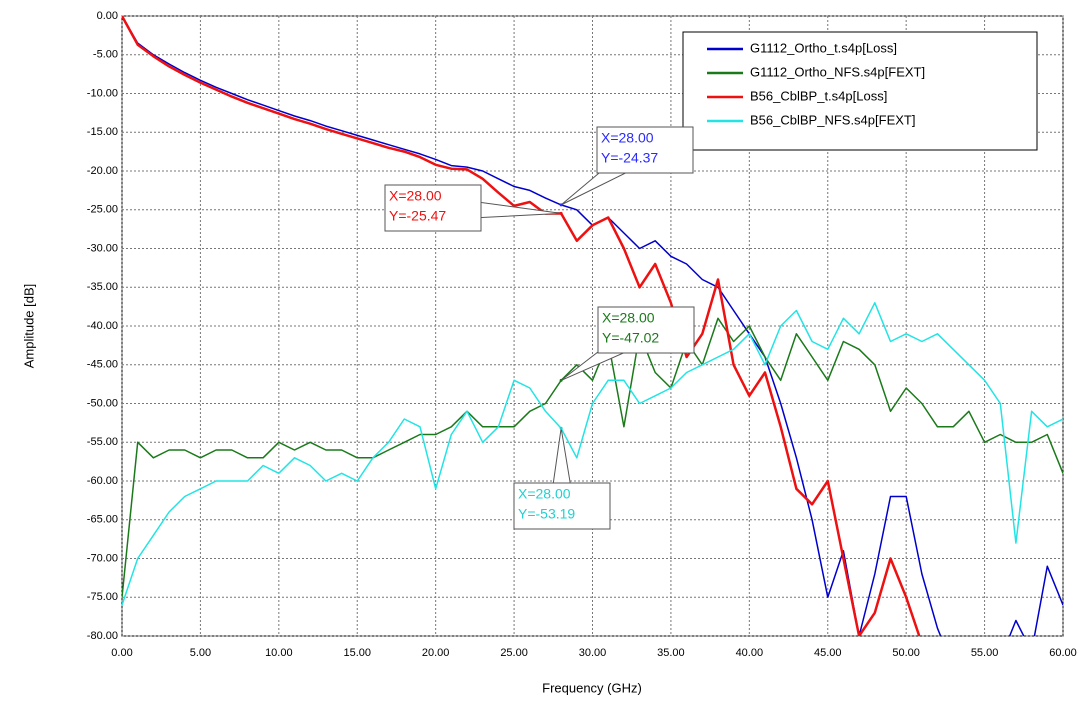 The image size is (1086, 705). Describe the element at coordinates (102, 248) in the screenshot. I see `y-tick-label: -30.00` at that location.